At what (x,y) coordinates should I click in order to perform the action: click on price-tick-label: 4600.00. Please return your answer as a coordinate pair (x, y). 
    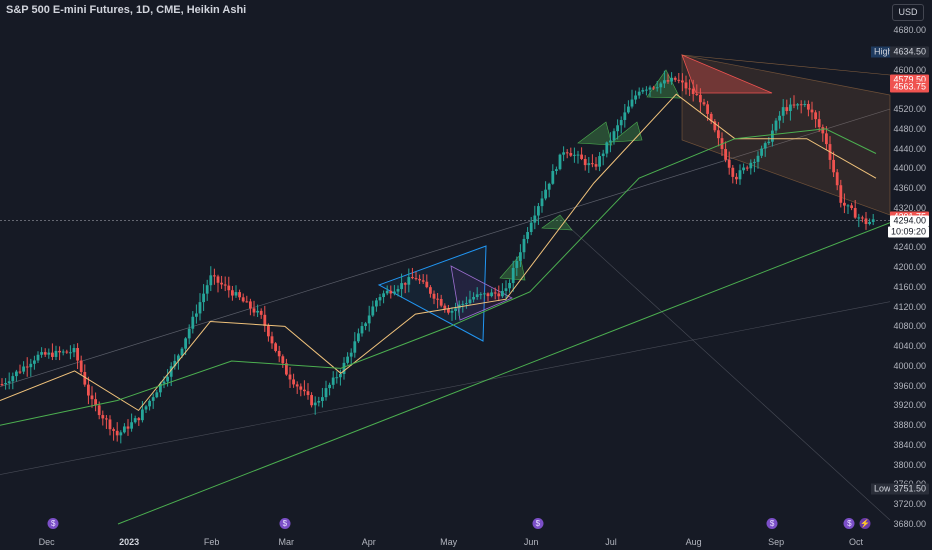
    Looking at the image, I should click on (909, 69).